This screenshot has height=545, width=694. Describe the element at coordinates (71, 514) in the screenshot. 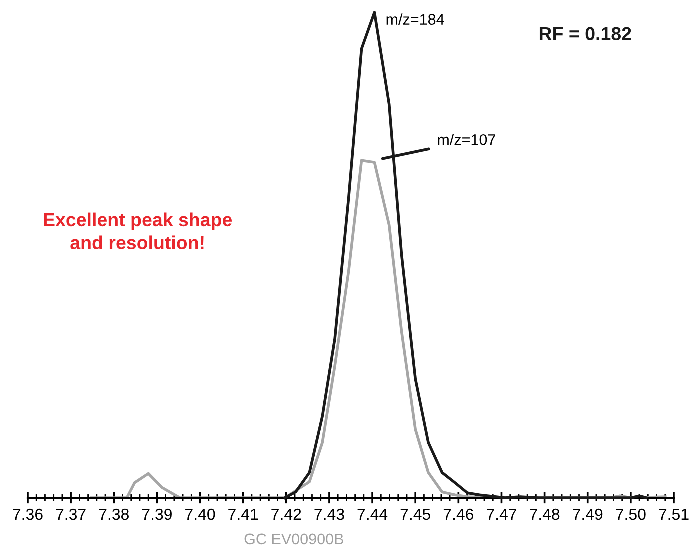

I see `x-tick-label: 7.37` at that location.